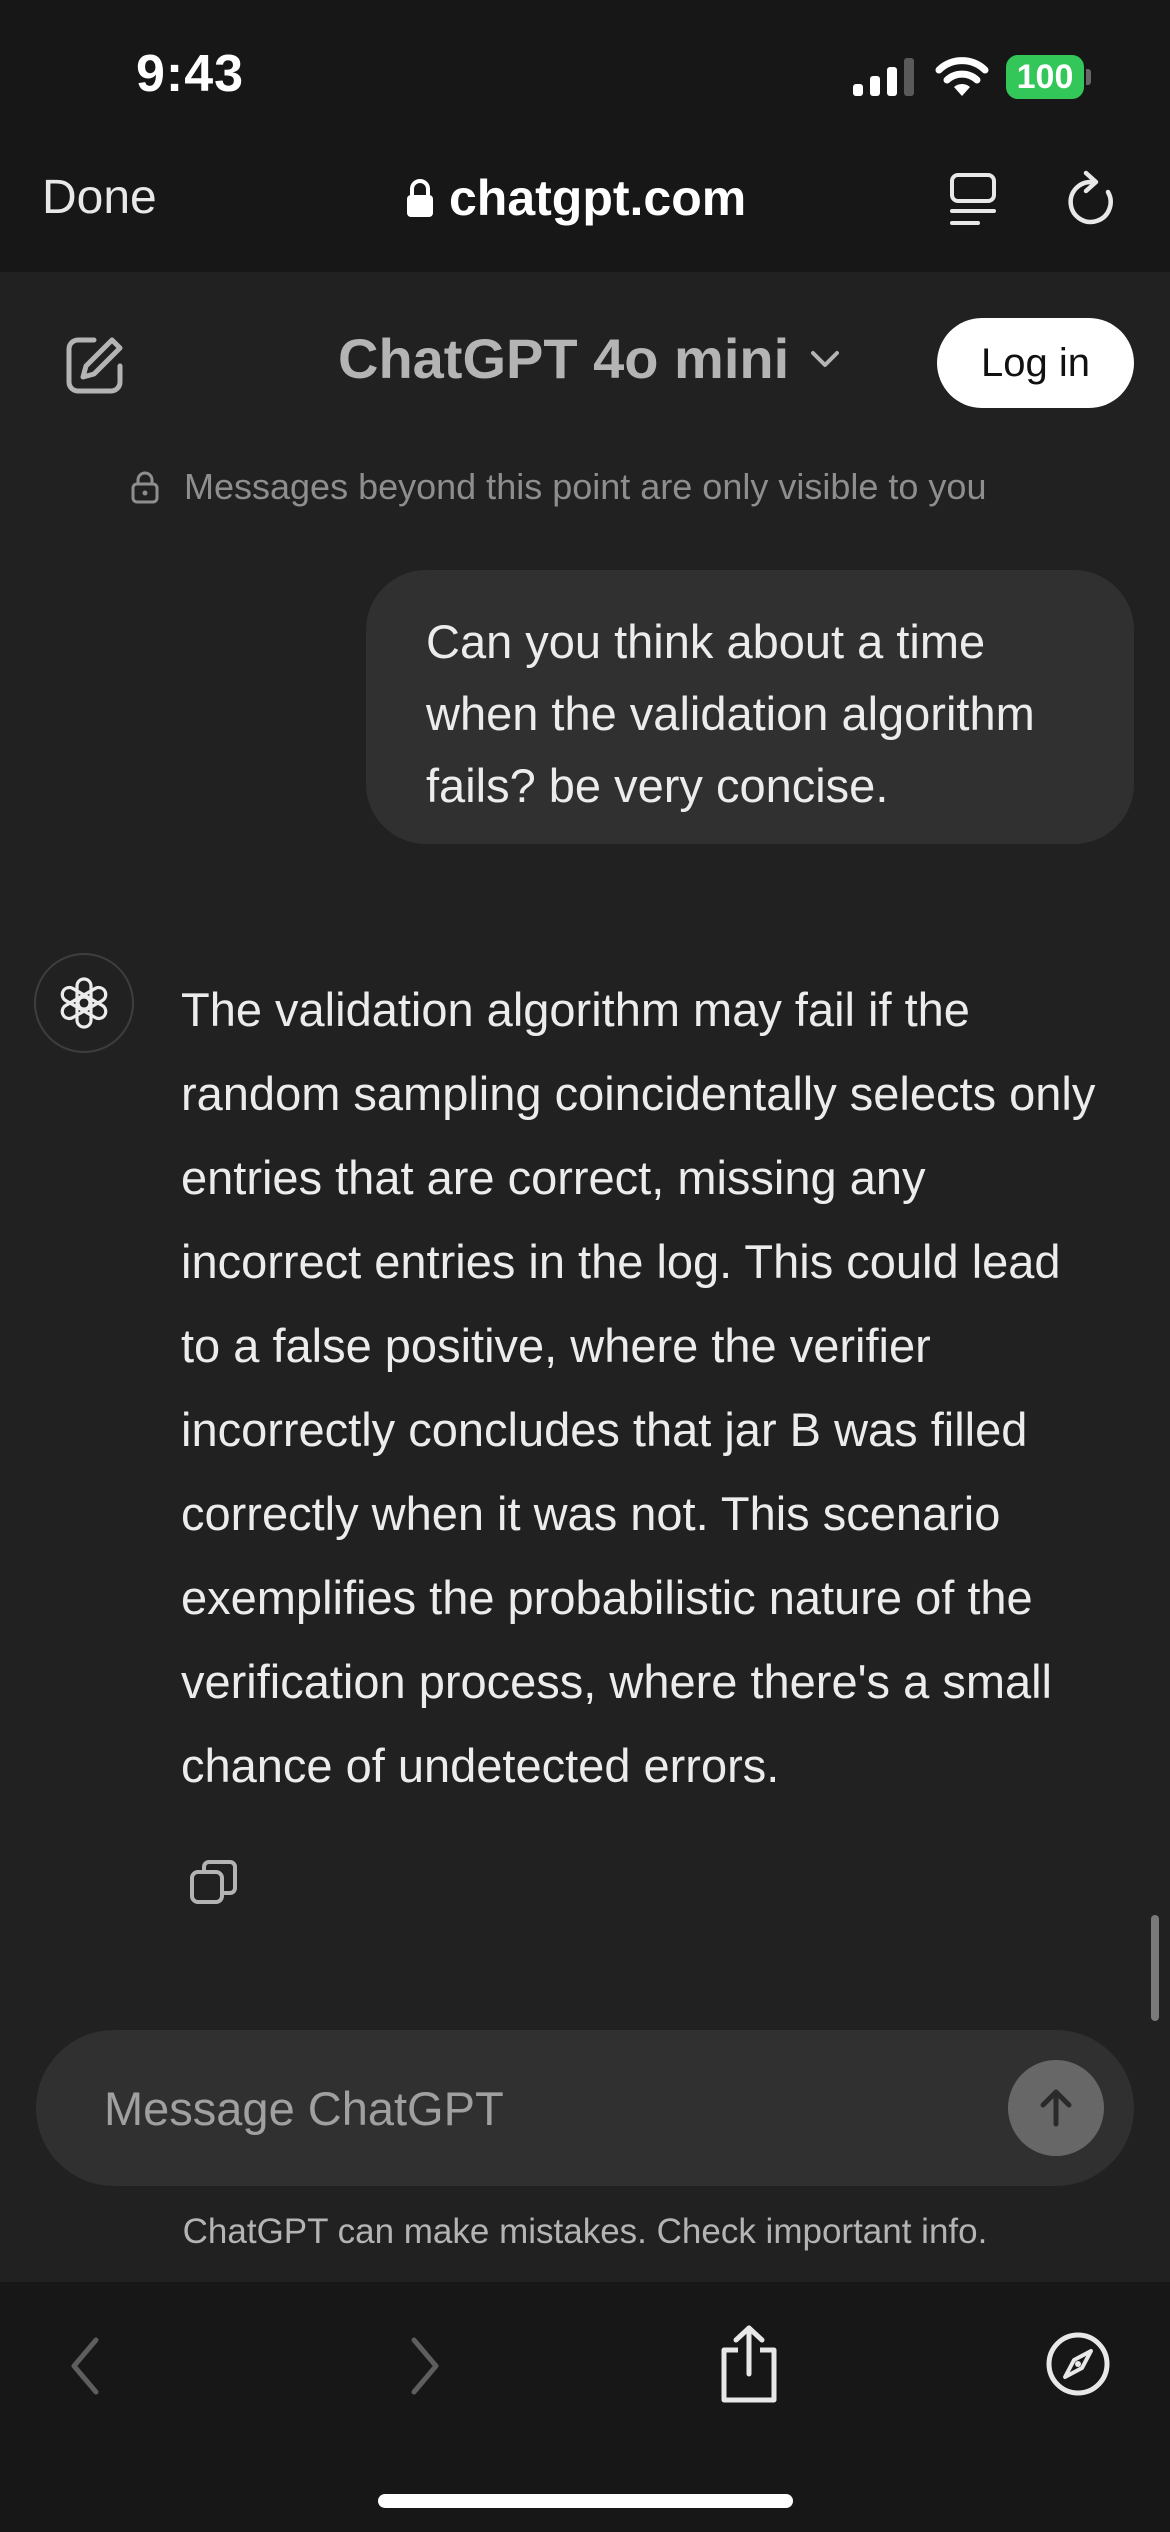 This screenshot has width=1170, height=2532. What do you see at coordinates (190, 74) in the screenshot?
I see `status-time: 9:43` at bounding box center [190, 74].